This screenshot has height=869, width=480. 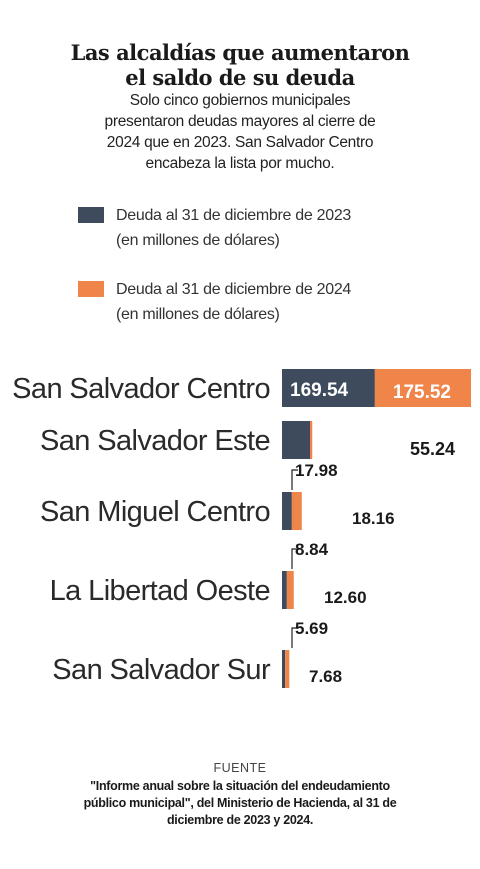 I want to click on category-label-san-salvador-este: San Salvador Este, so click(x=155, y=441).